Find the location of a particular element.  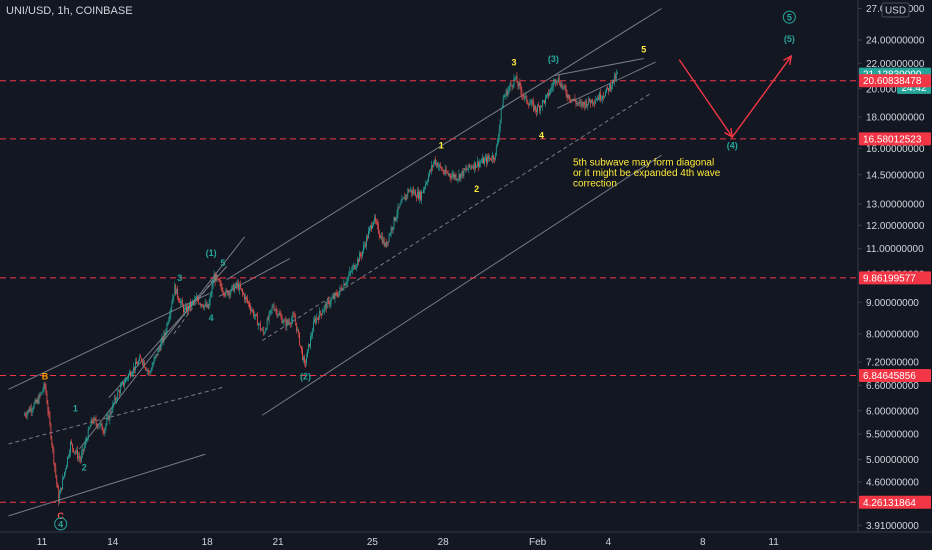

x-tick-label: 28 is located at coordinates (444, 542).